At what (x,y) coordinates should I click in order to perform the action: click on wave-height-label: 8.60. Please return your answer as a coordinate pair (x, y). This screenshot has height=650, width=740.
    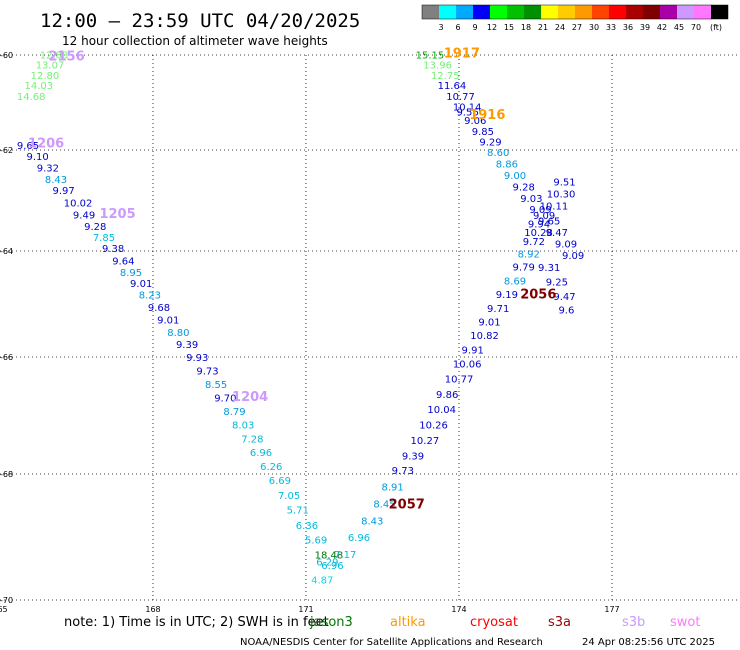
    Looking at the image, I should click on (498, 153).